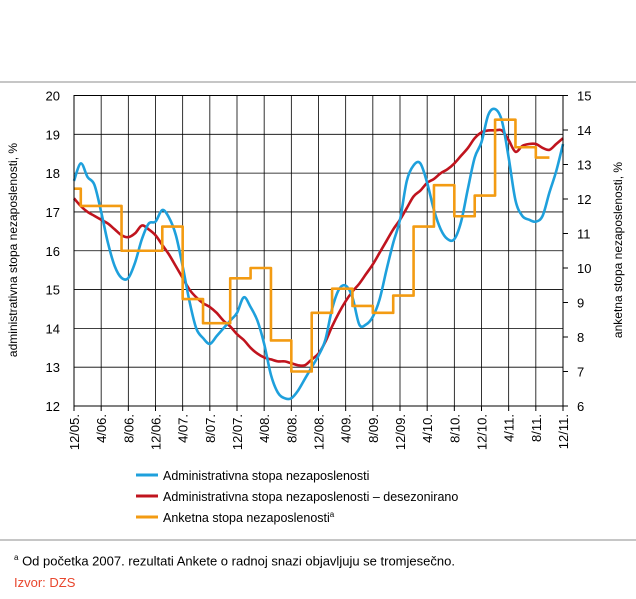 Image resolution: width=636 pixels, height=599 pixels. Describe the element at coordinates (580, 337) in the screenshot. I see `y-right-tick-label: 8` at that location.